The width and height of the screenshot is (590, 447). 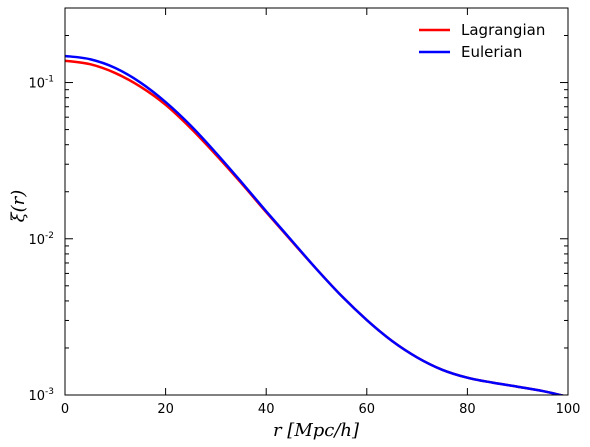 I want to click on legend-label-lagrangian: Lagrangian, so click(x=503, y=30).